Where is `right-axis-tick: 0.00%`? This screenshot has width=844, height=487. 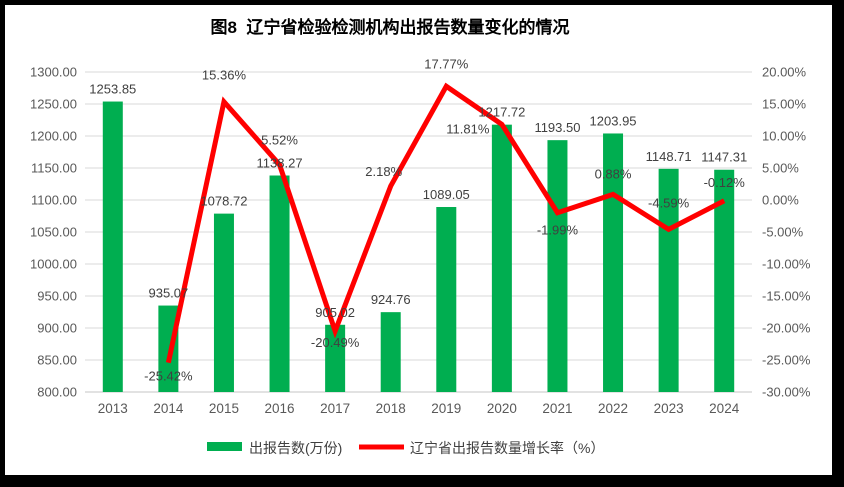 right-axis-tick: 0.00% is located at coordinates (780, 200).